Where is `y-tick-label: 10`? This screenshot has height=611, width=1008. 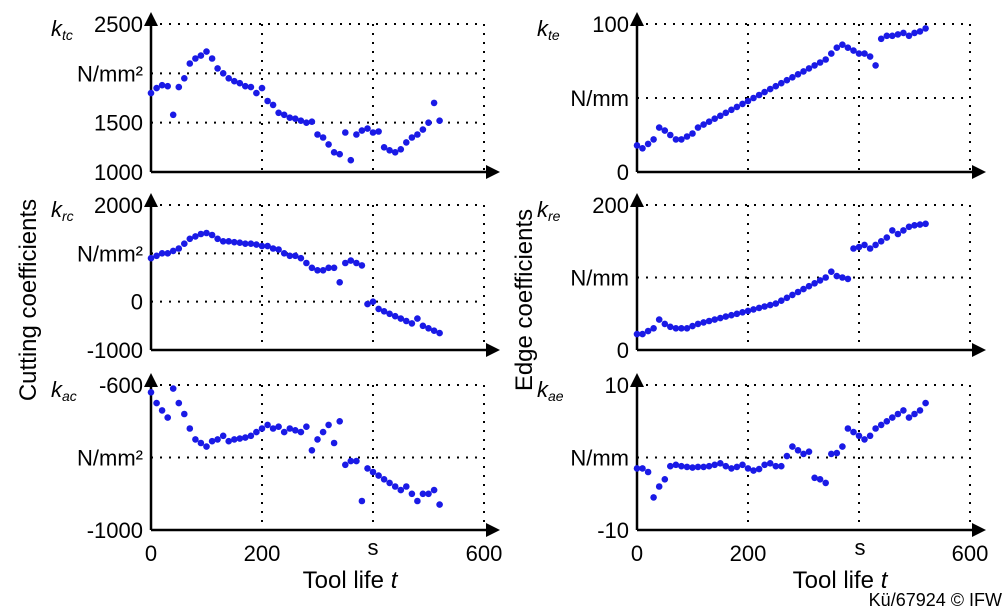
y-tick-label: 10 is located at coordinates (617, 385).